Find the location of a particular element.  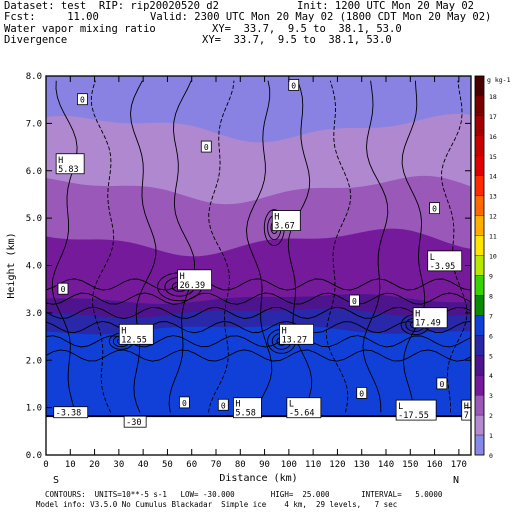

extremum-marker: H5.58 is located at coordinates (247, 408).